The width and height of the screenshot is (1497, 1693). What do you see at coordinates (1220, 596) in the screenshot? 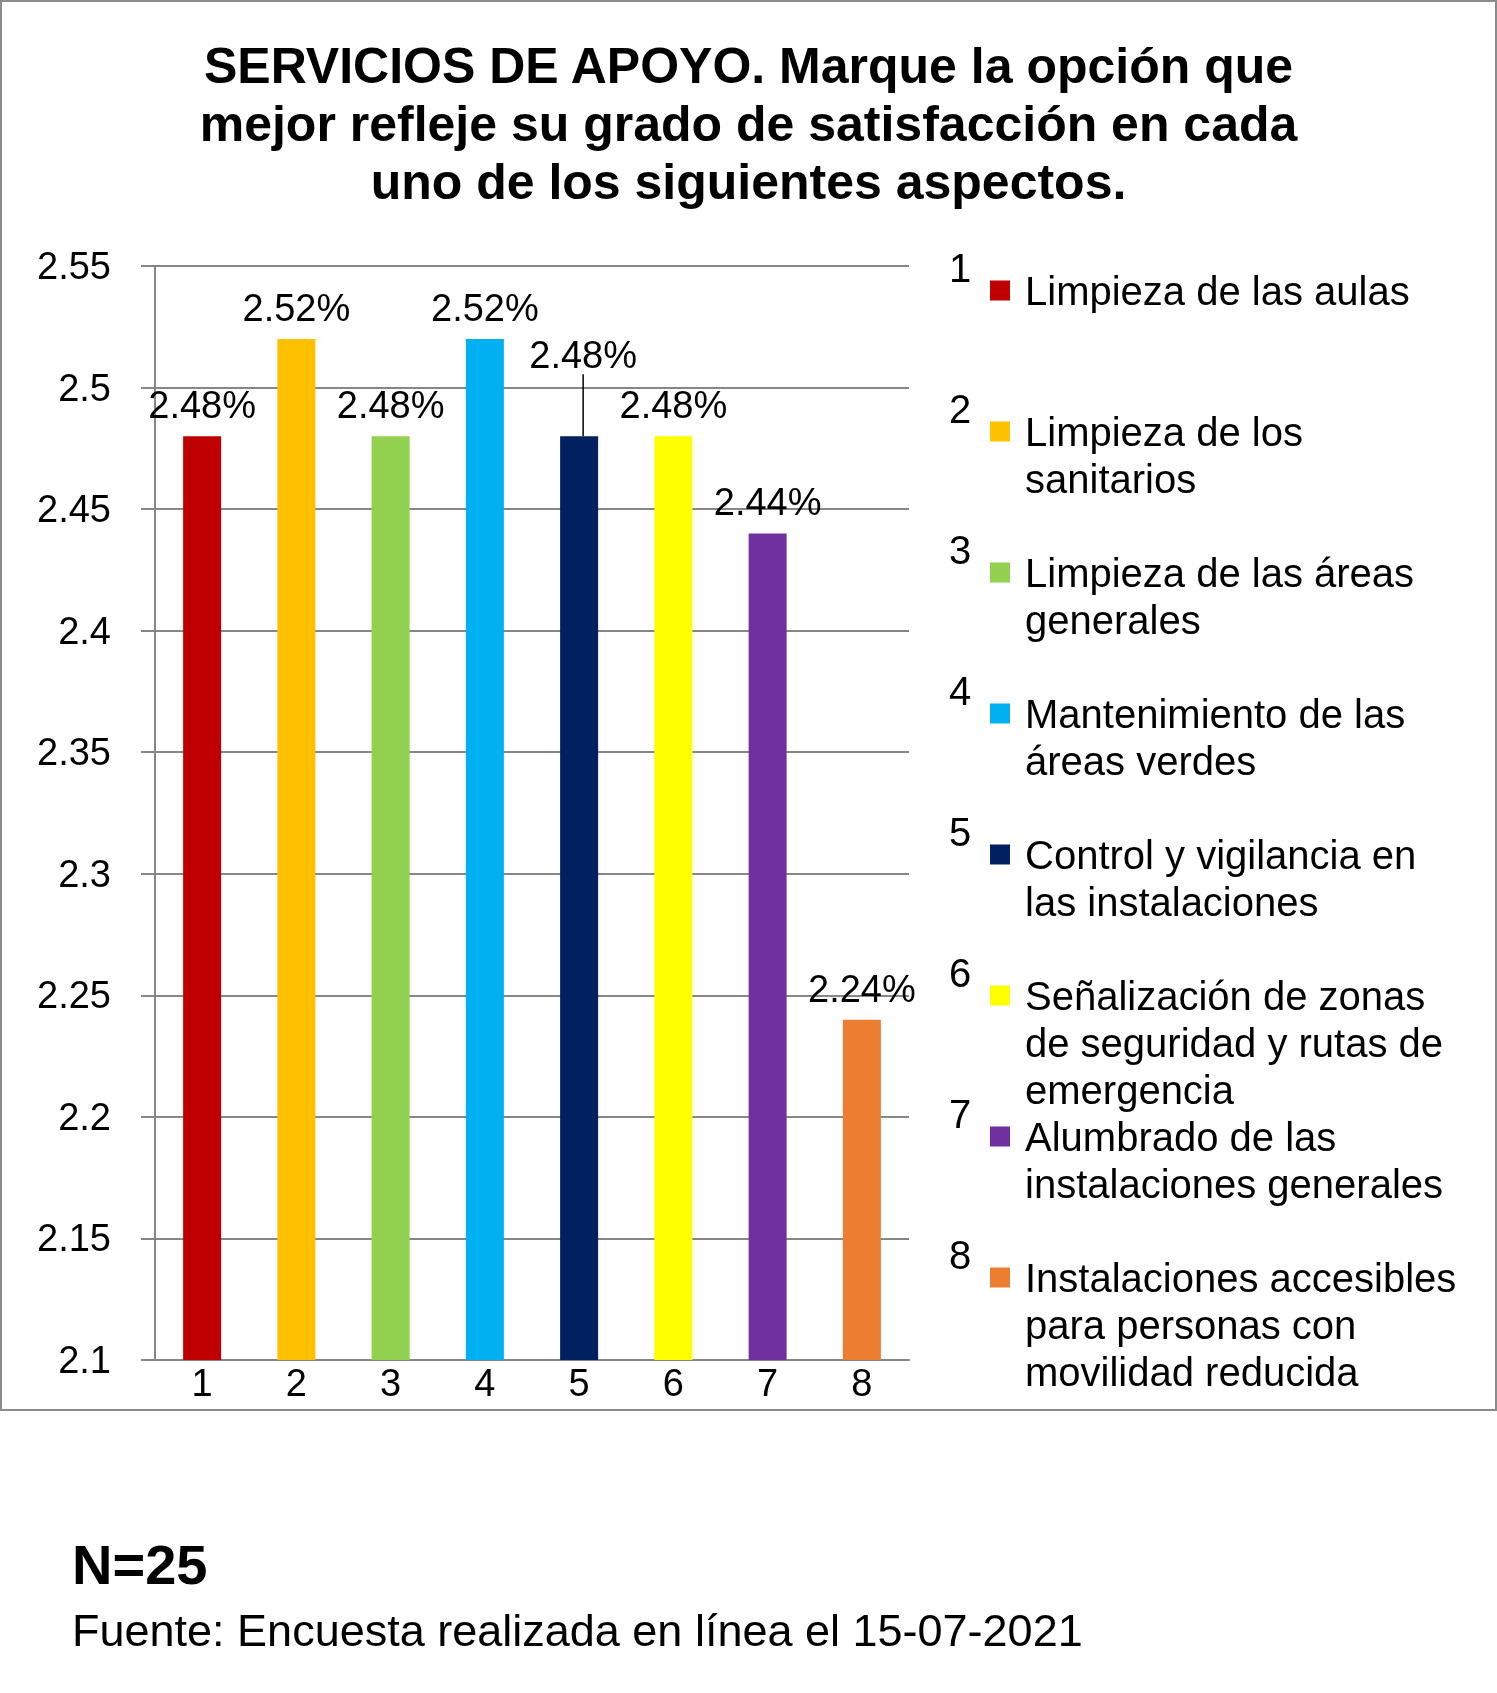
I see `legend-label: Limpieza de las áreas generales` at bounding box center [1220, 596].